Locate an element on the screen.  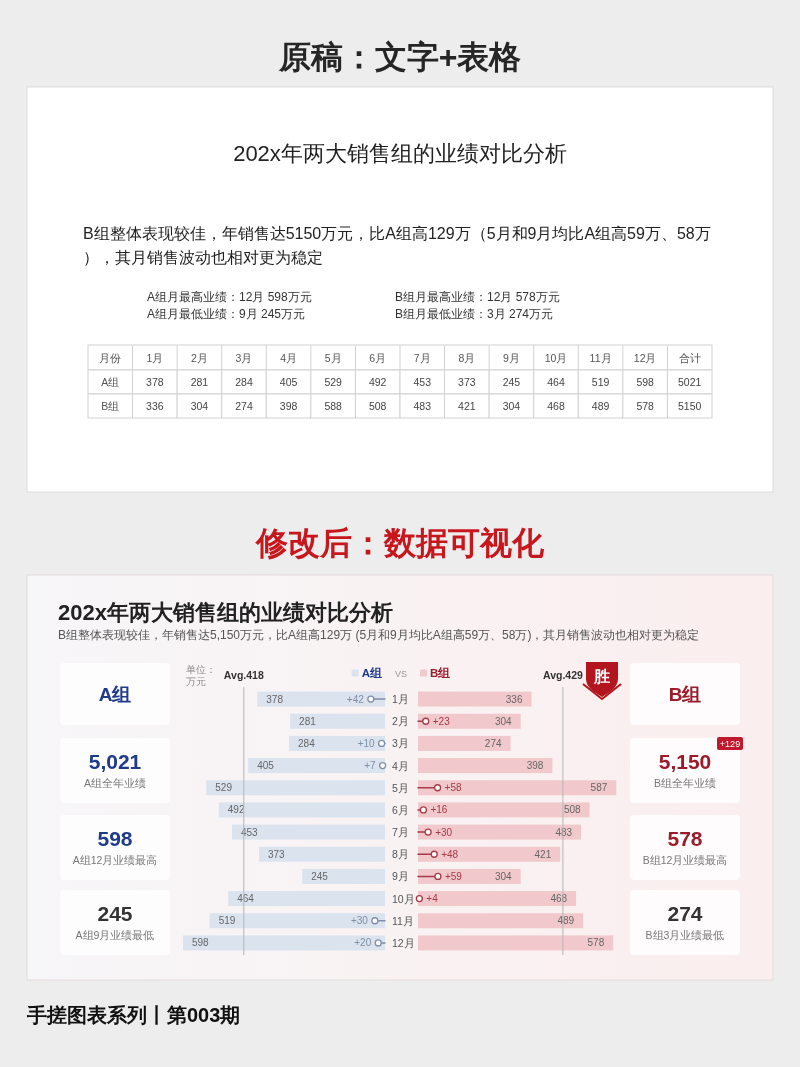
text: B组整体表现较佳，年销售达5150万元，比A组高129万（5月和9月均比A组高59万、58万），其月销售波动也相对更为稳定 is located at coordinates (397, 245).